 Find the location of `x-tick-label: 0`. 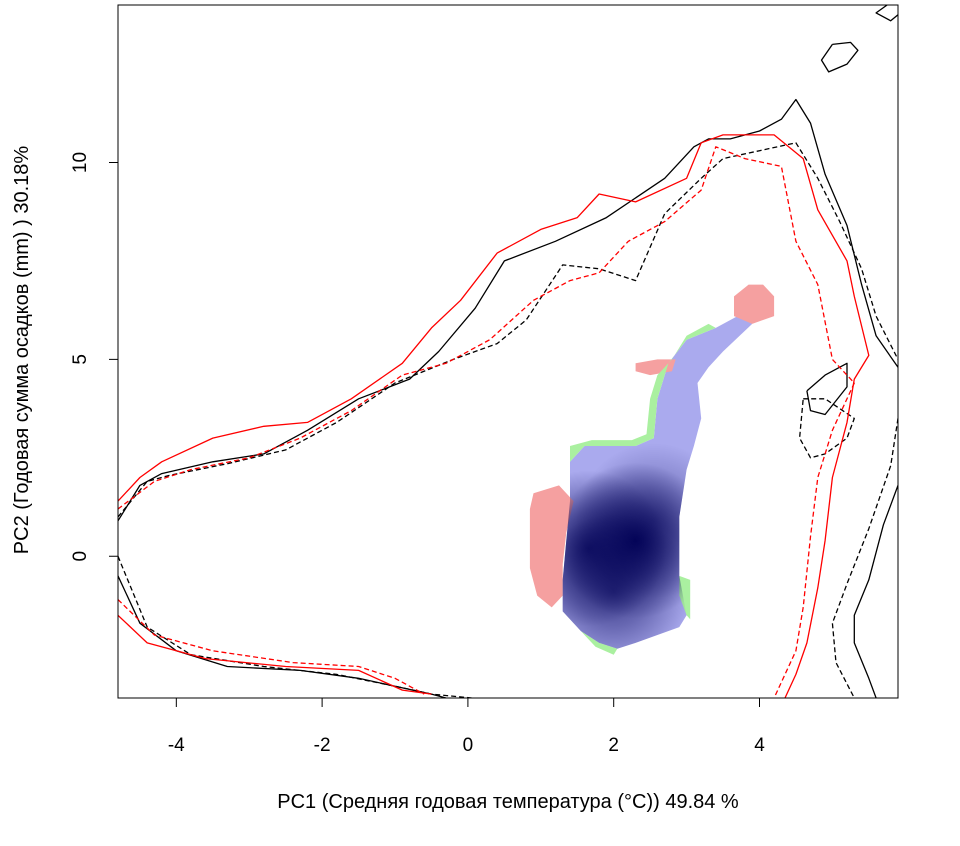

x-tick-label: 0 is located at coordinates (468, 745).